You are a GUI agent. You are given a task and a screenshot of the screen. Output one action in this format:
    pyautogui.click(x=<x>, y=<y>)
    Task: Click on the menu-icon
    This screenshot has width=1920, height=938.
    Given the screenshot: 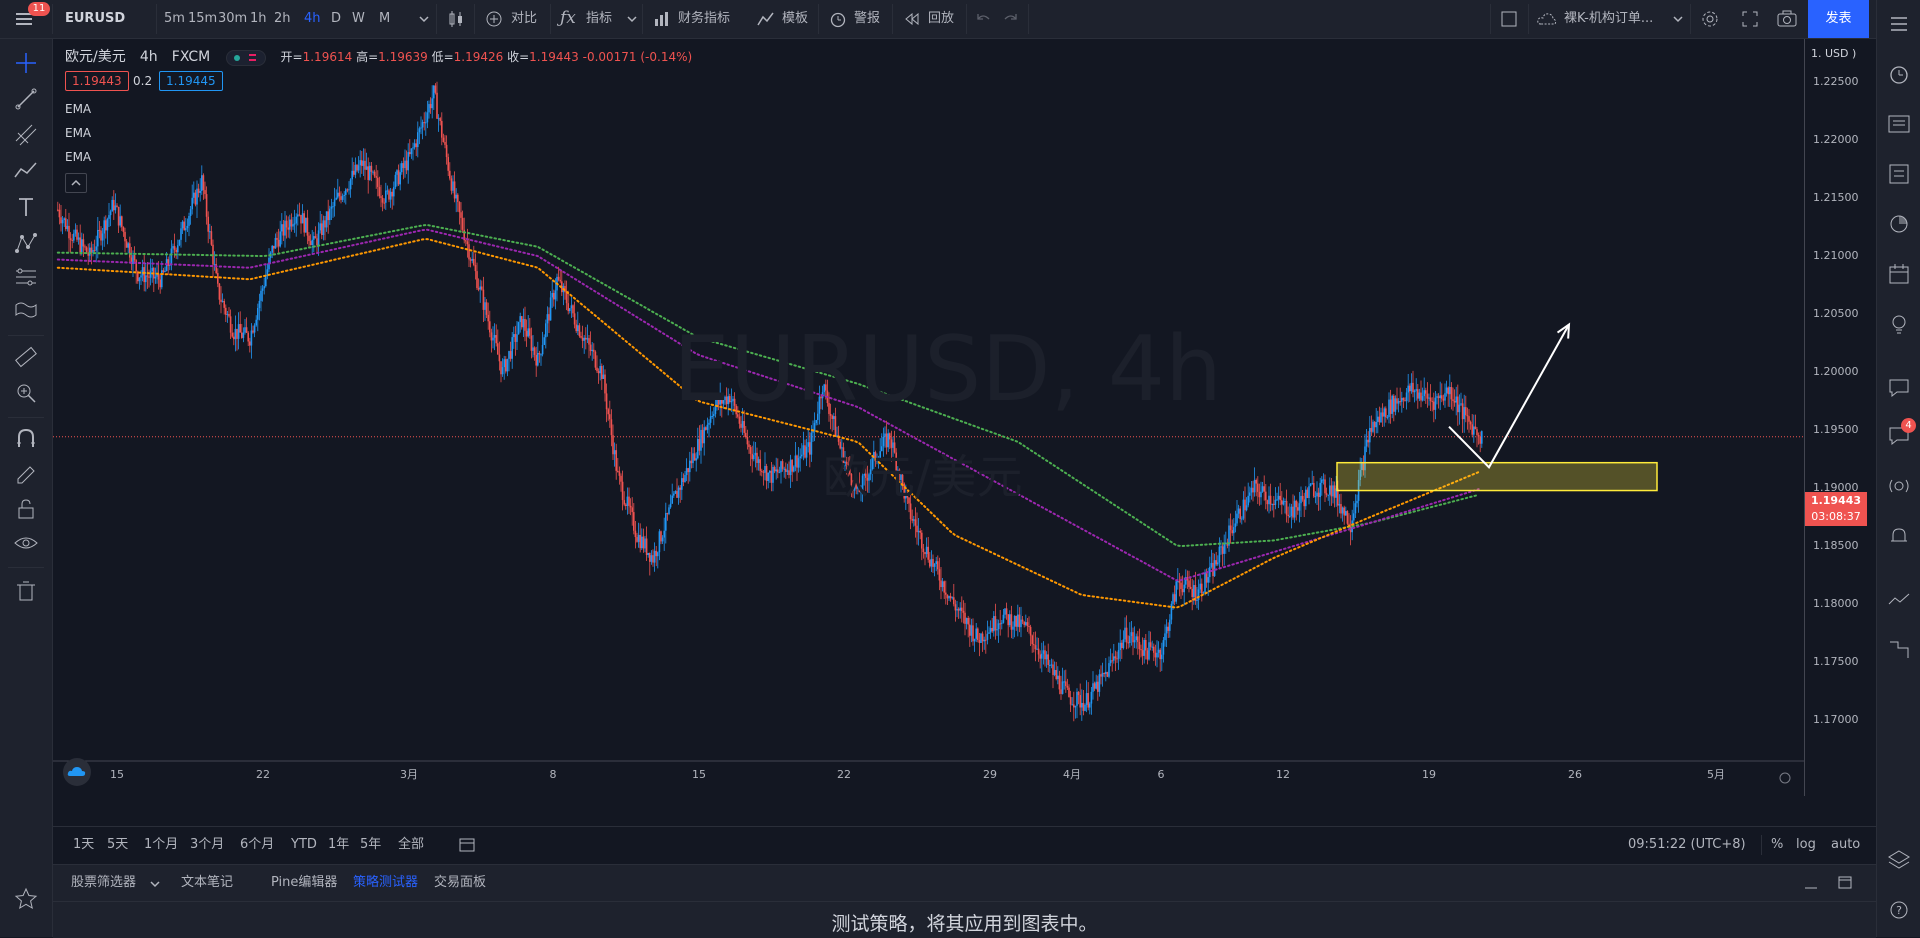 What is the action you would take?
    pyautogui.click(x=25, y=19)
    